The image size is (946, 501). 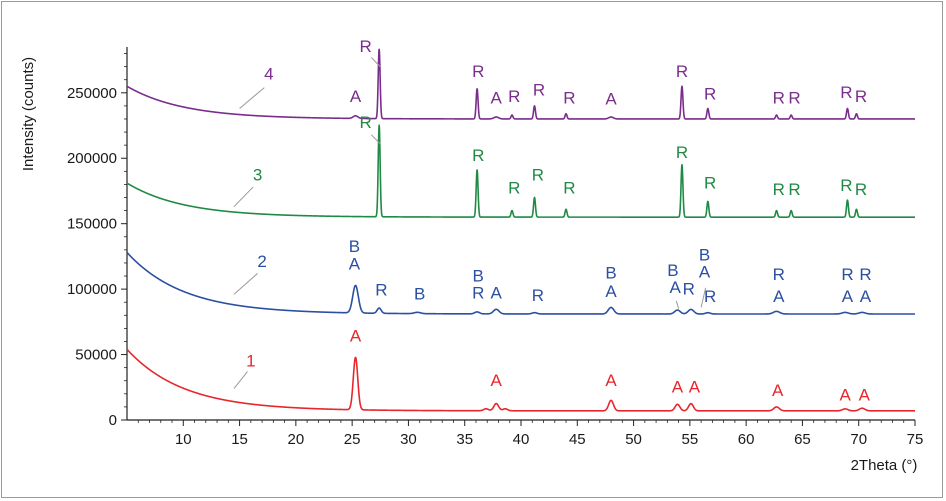 I want to click on y-tick-label: 100000, so click(x=92, y=289).